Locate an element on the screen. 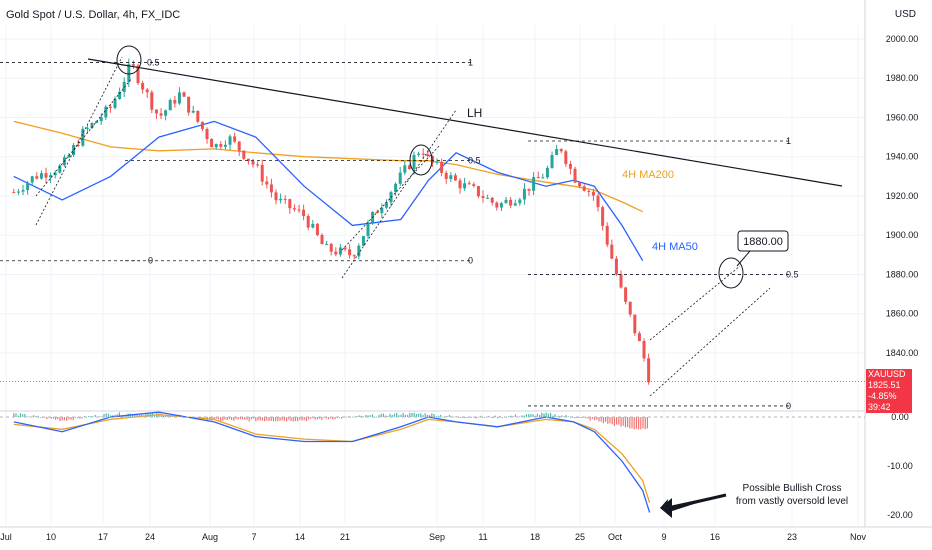 The width and height of the screenshot is (932, 550). fib-level-label: 0.5 is located at coordinates (792, 274).